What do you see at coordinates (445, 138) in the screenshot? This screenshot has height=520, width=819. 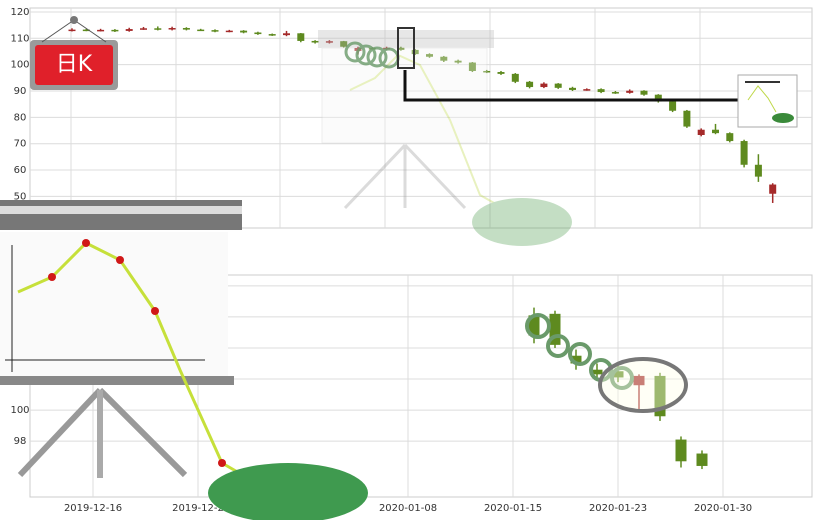 I see `overlay-small-easel` at bounding box center [445, 138].